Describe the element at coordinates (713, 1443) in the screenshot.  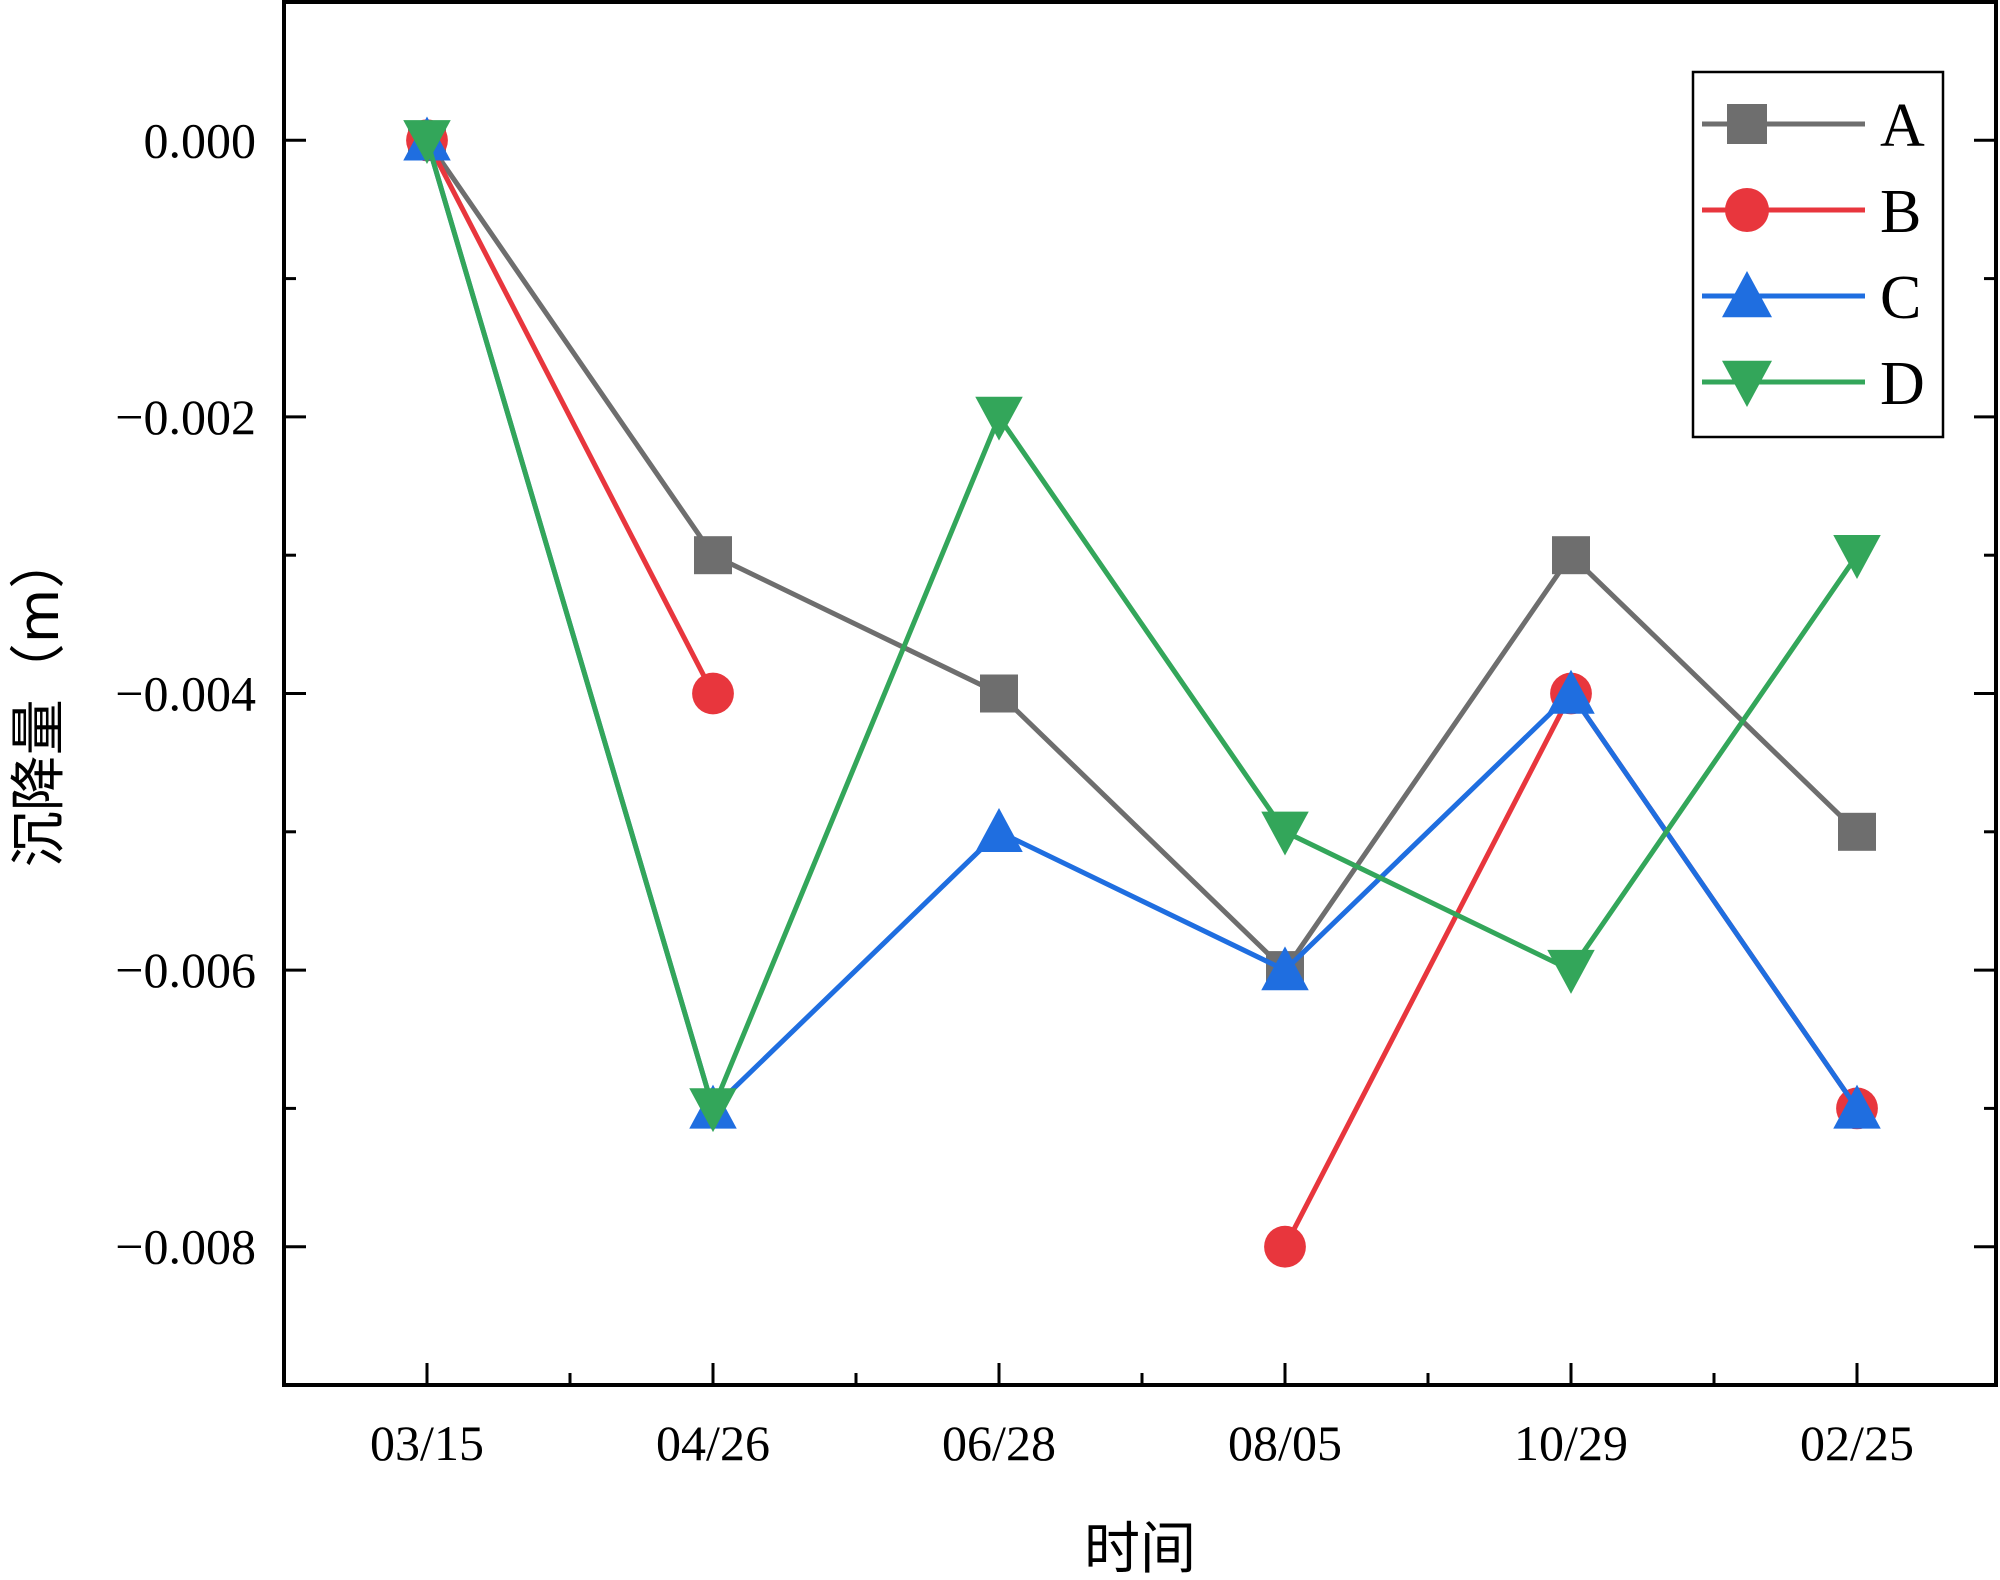
I see `x-tick-label: 04/26` at that location.